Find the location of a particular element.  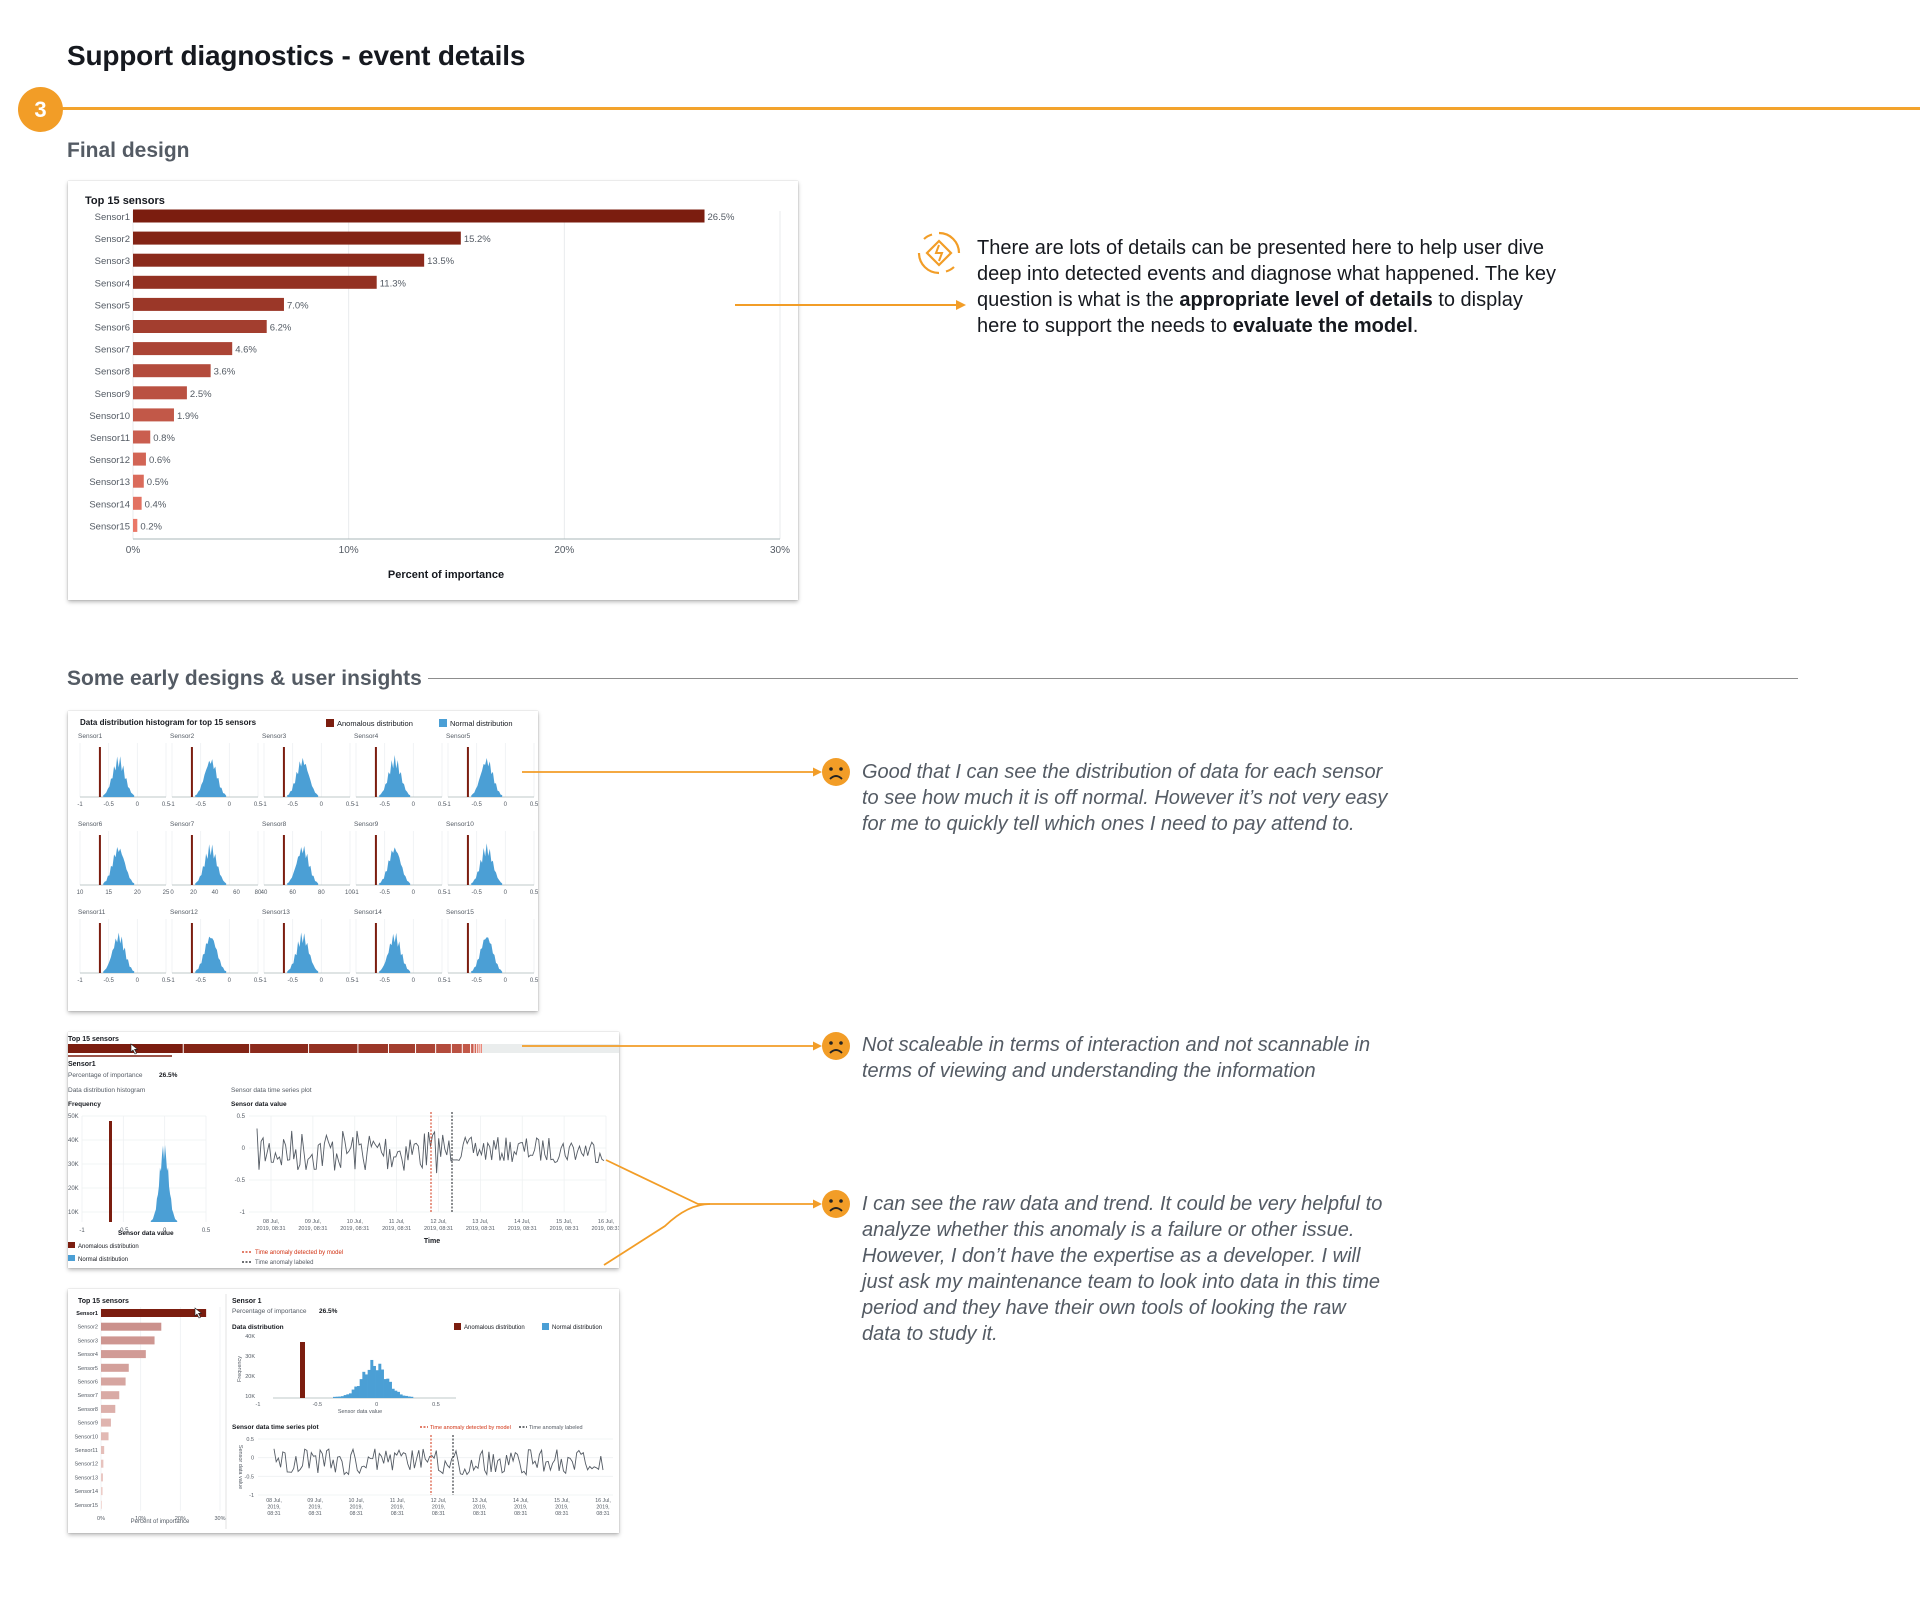

x-tick-label: 2019, 08:31 is located at coordinates (396, 1229).